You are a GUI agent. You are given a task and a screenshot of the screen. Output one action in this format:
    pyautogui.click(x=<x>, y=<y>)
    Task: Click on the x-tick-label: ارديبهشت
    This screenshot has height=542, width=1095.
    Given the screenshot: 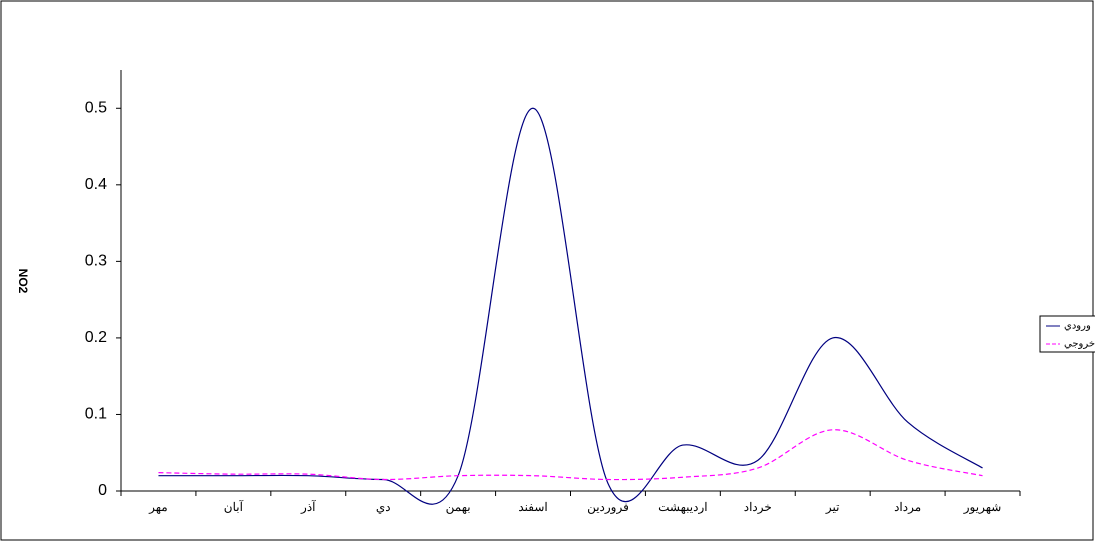 What is the action you would take?
    pyautogui.click(x=682, y=507)
    